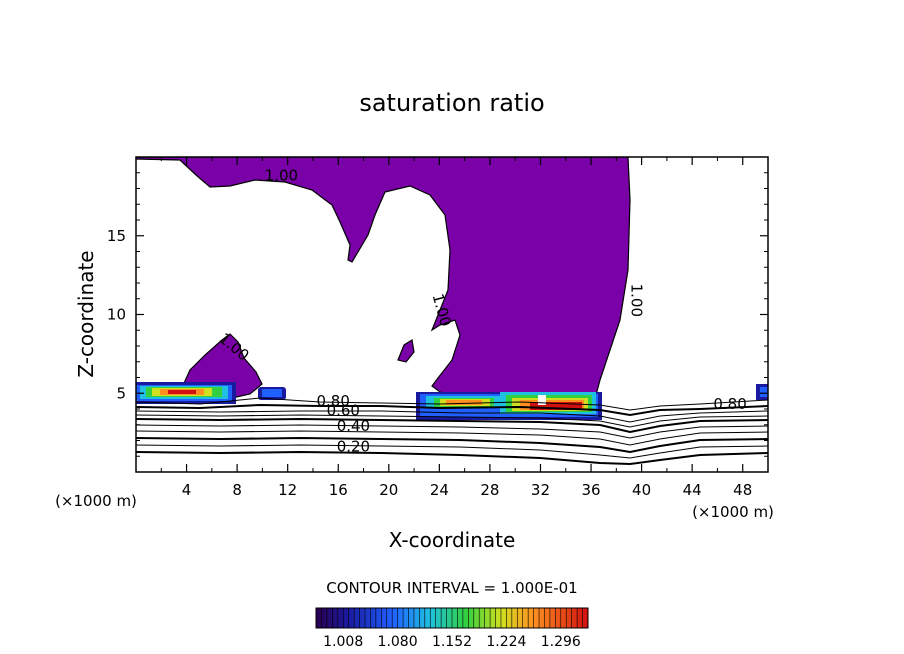 This screenshot has height=654, width=904. I want to click on y-tick-label: 10, so click(116, 315).